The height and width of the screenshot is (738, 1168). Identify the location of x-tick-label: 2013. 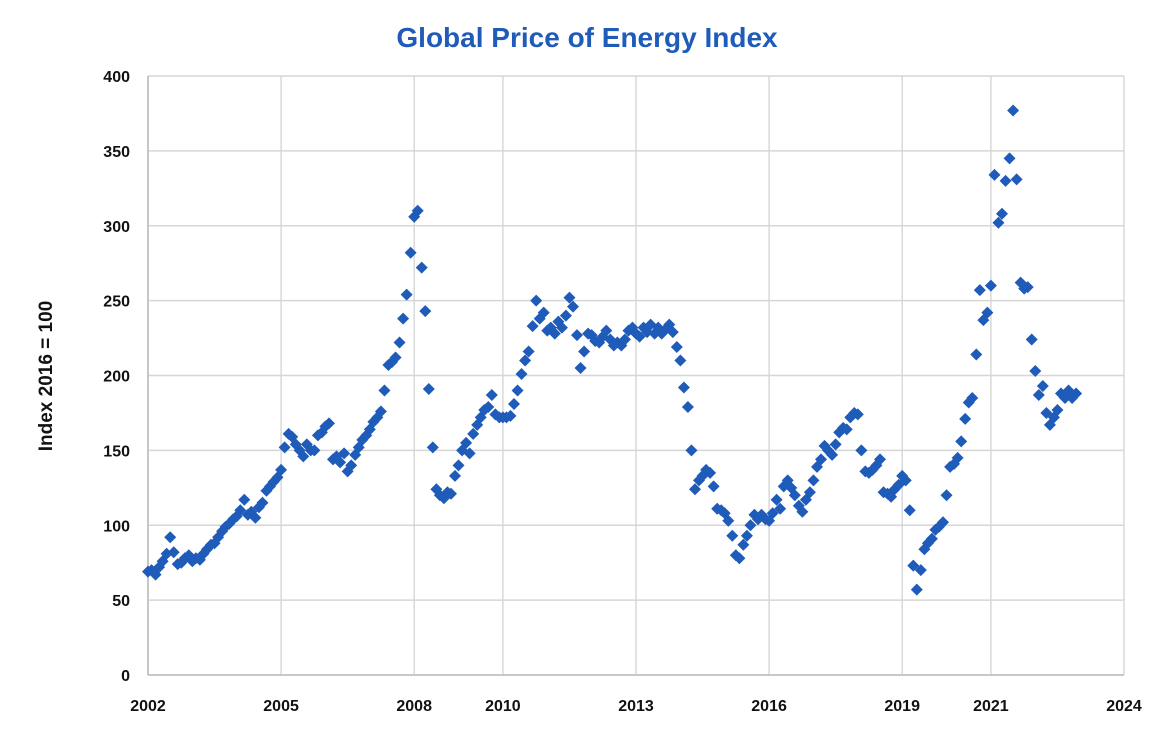
(636, 706).